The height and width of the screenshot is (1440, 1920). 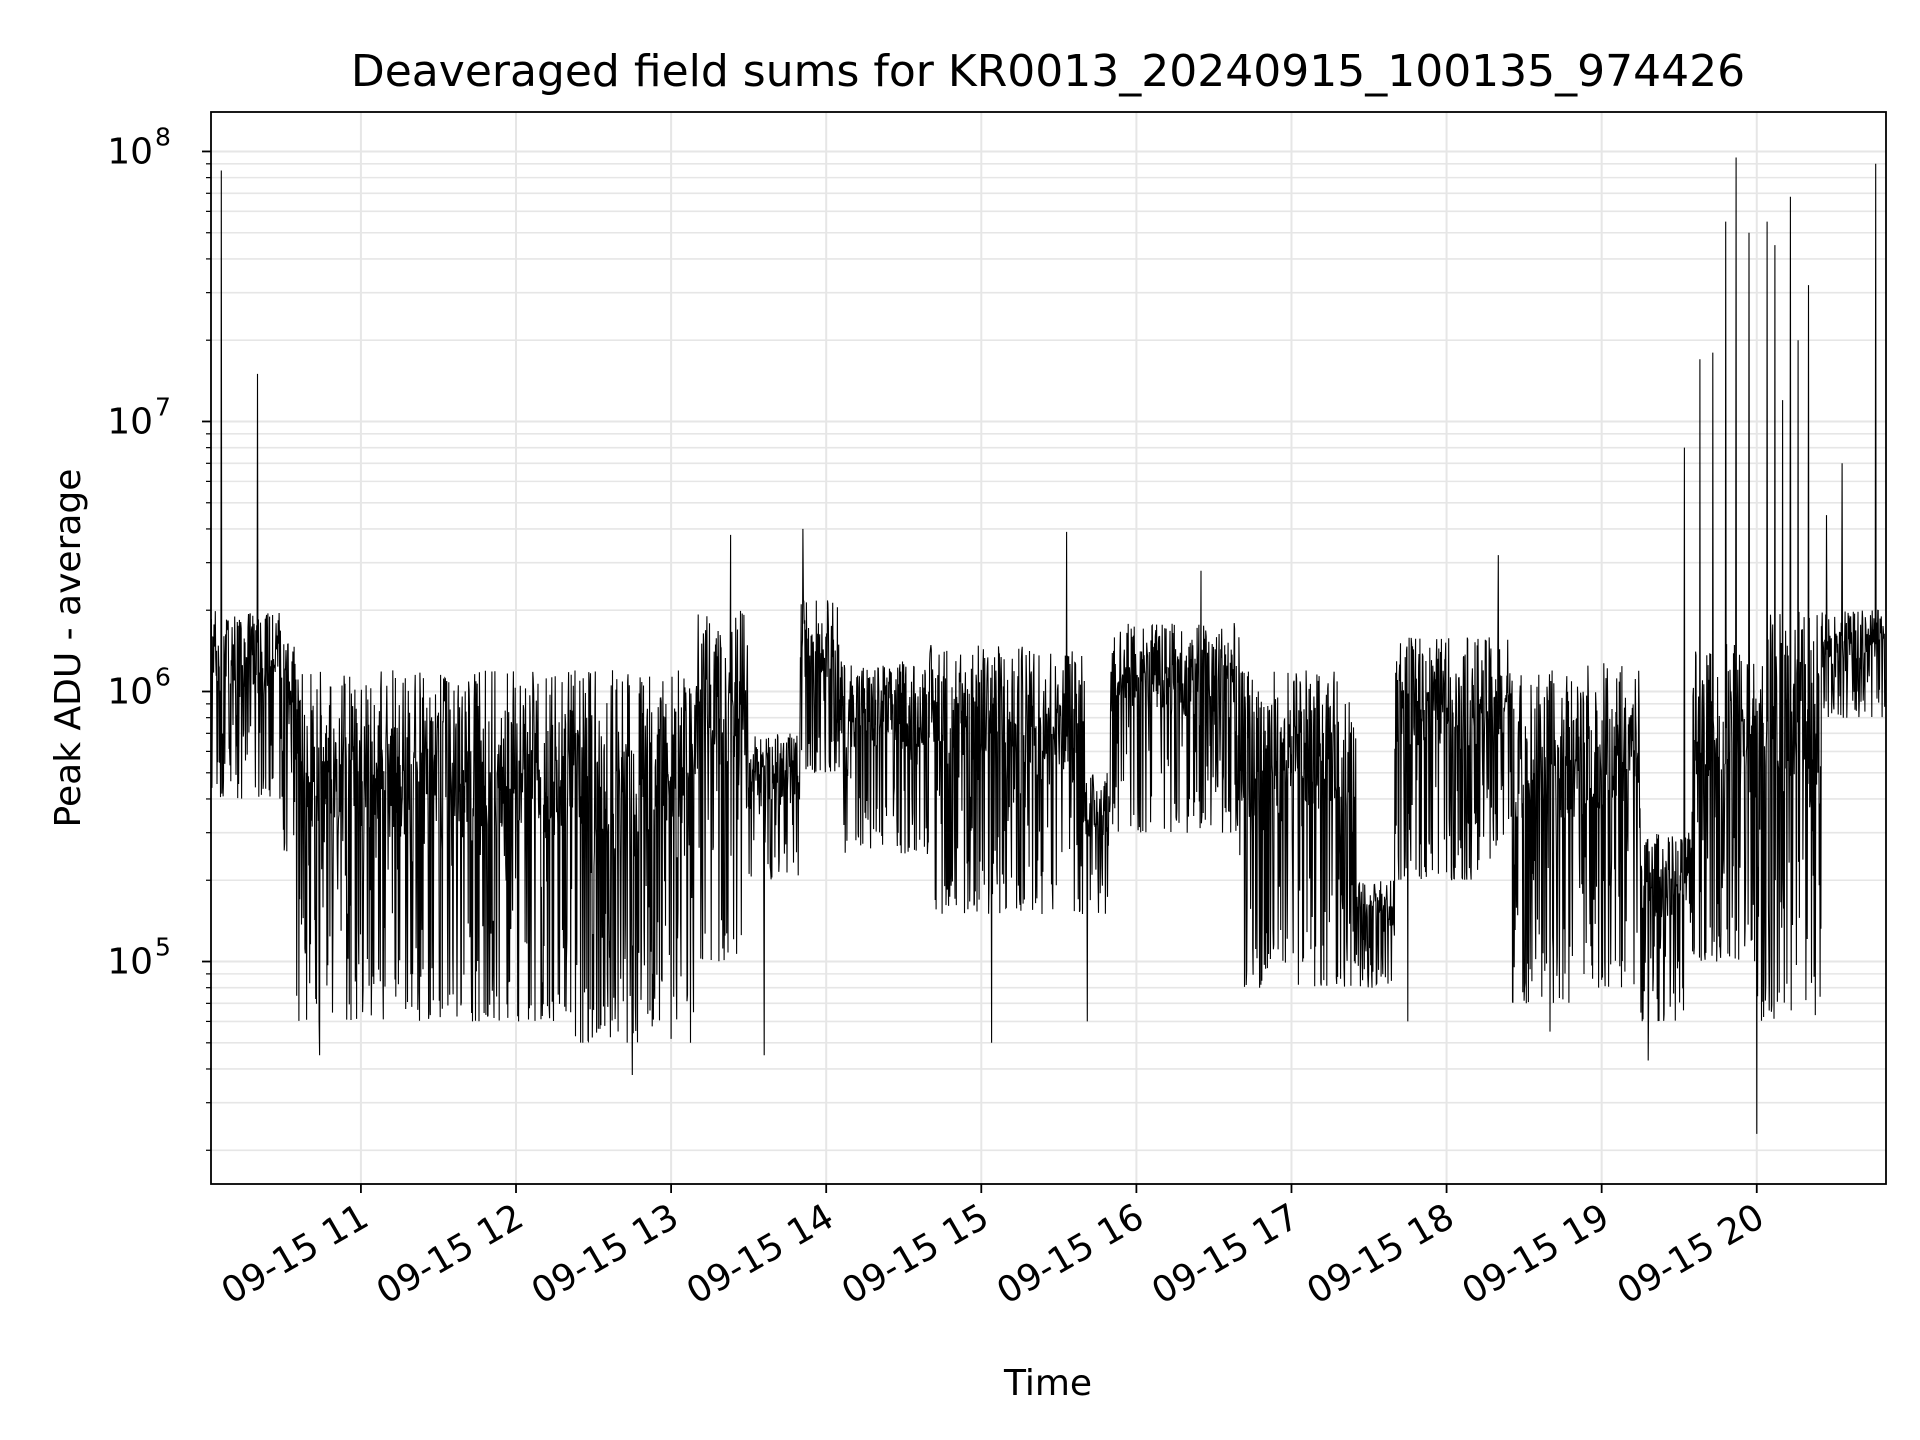 I want to click on y-tick-label-exponent: 8, so click(x=163, y=136).